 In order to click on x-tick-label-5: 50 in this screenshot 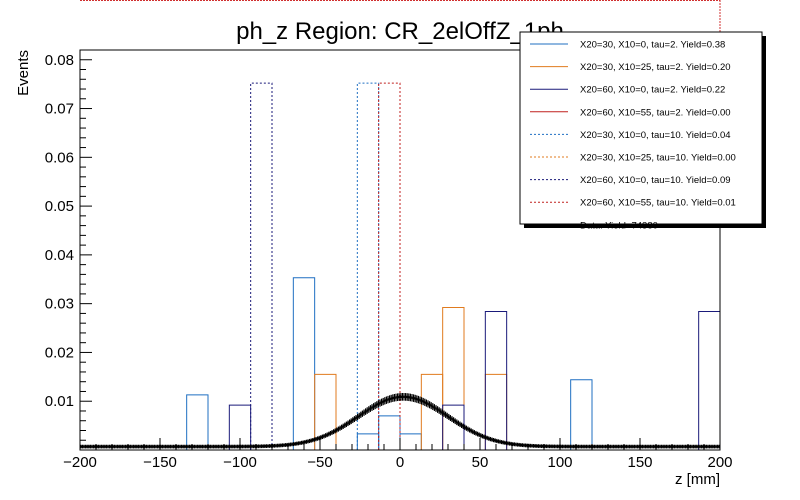, I will do `click(480, 462)`.